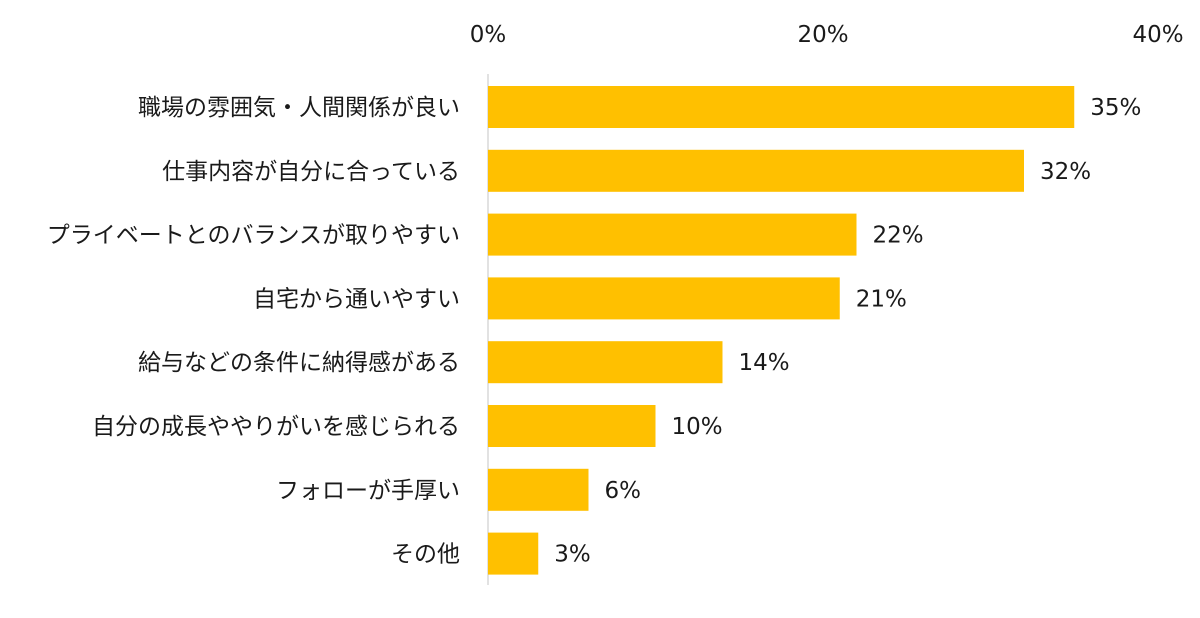 The image size is (1200, 618). What do you see at coordinates (299, 108) in the screenshot?
I see `category-label: 職場の雰囲気・人間関係が良い` at bounding box center [299, 108].